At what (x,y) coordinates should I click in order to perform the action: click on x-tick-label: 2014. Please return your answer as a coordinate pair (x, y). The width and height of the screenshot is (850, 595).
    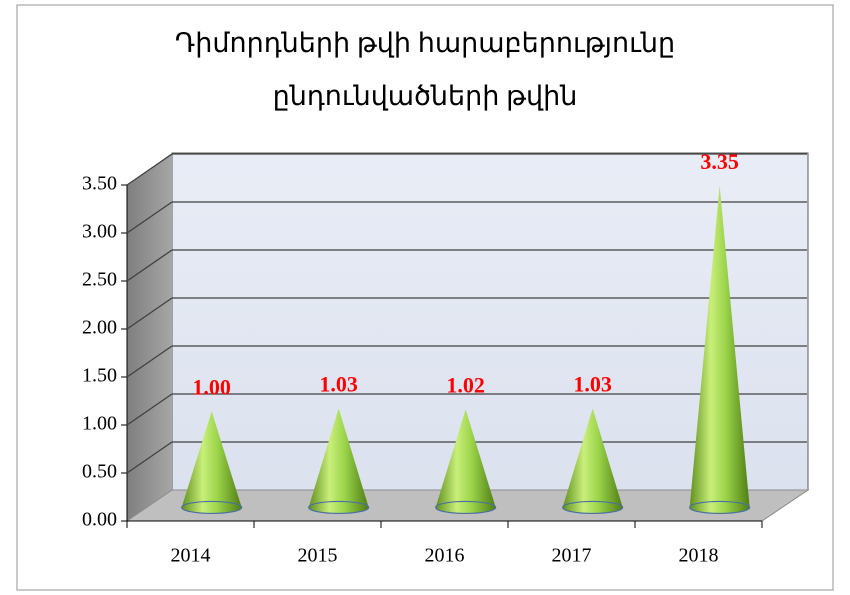
    Looking at the image, I should click on (191, 556).